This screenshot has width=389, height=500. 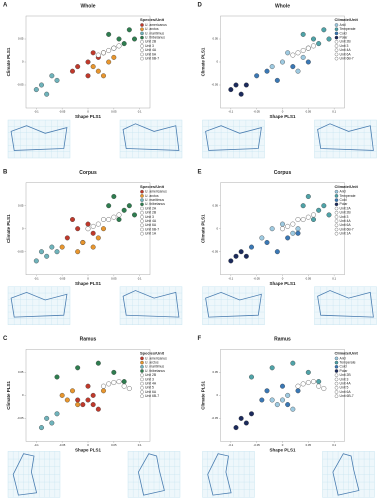 I want to click on plot-frame, so click(x=88, y=395).